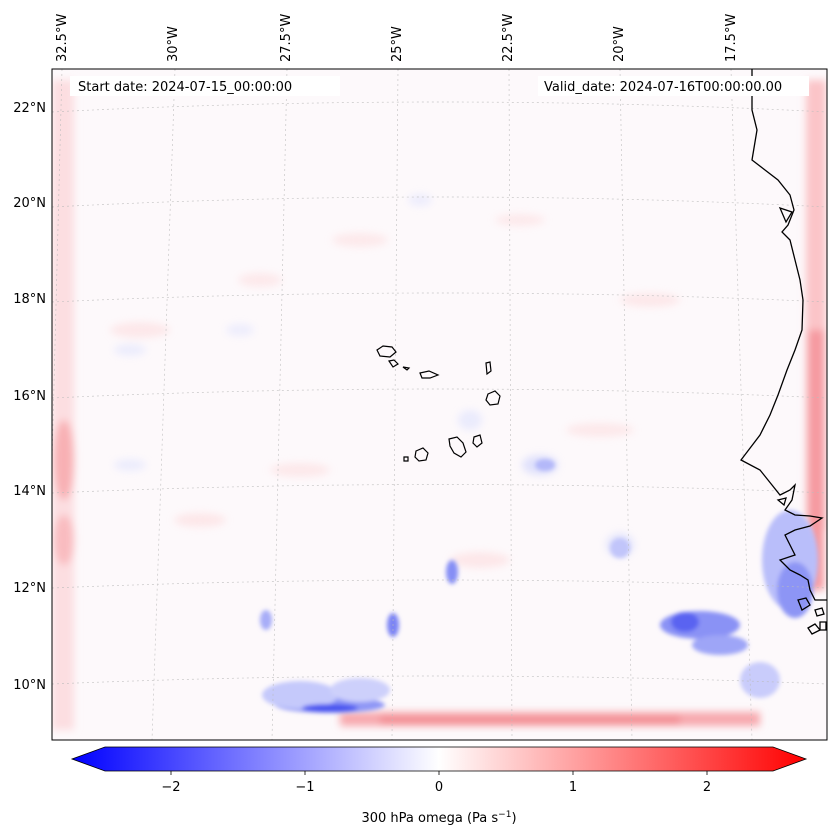 The height and width of the screenshot is (839, 837). I want to click on colorbar-tick: 0, so click(439, 787).